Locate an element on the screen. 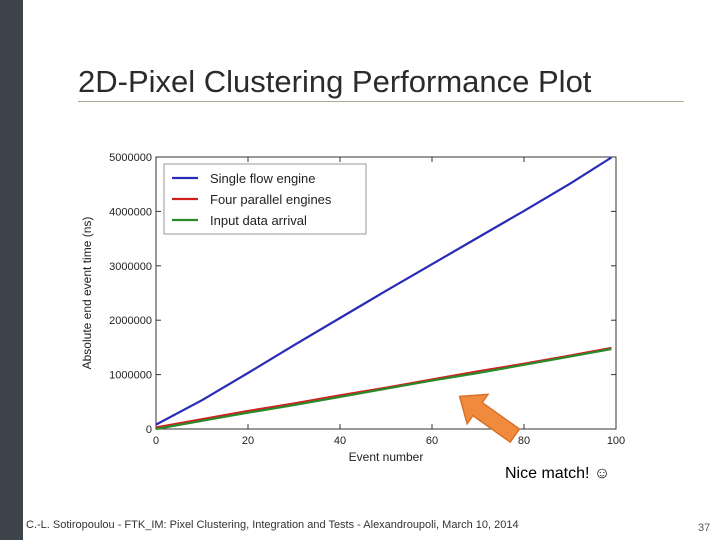 This screenshot has width=720, height=540. x-tick-label: 0 is located at coordinates (156, 441).